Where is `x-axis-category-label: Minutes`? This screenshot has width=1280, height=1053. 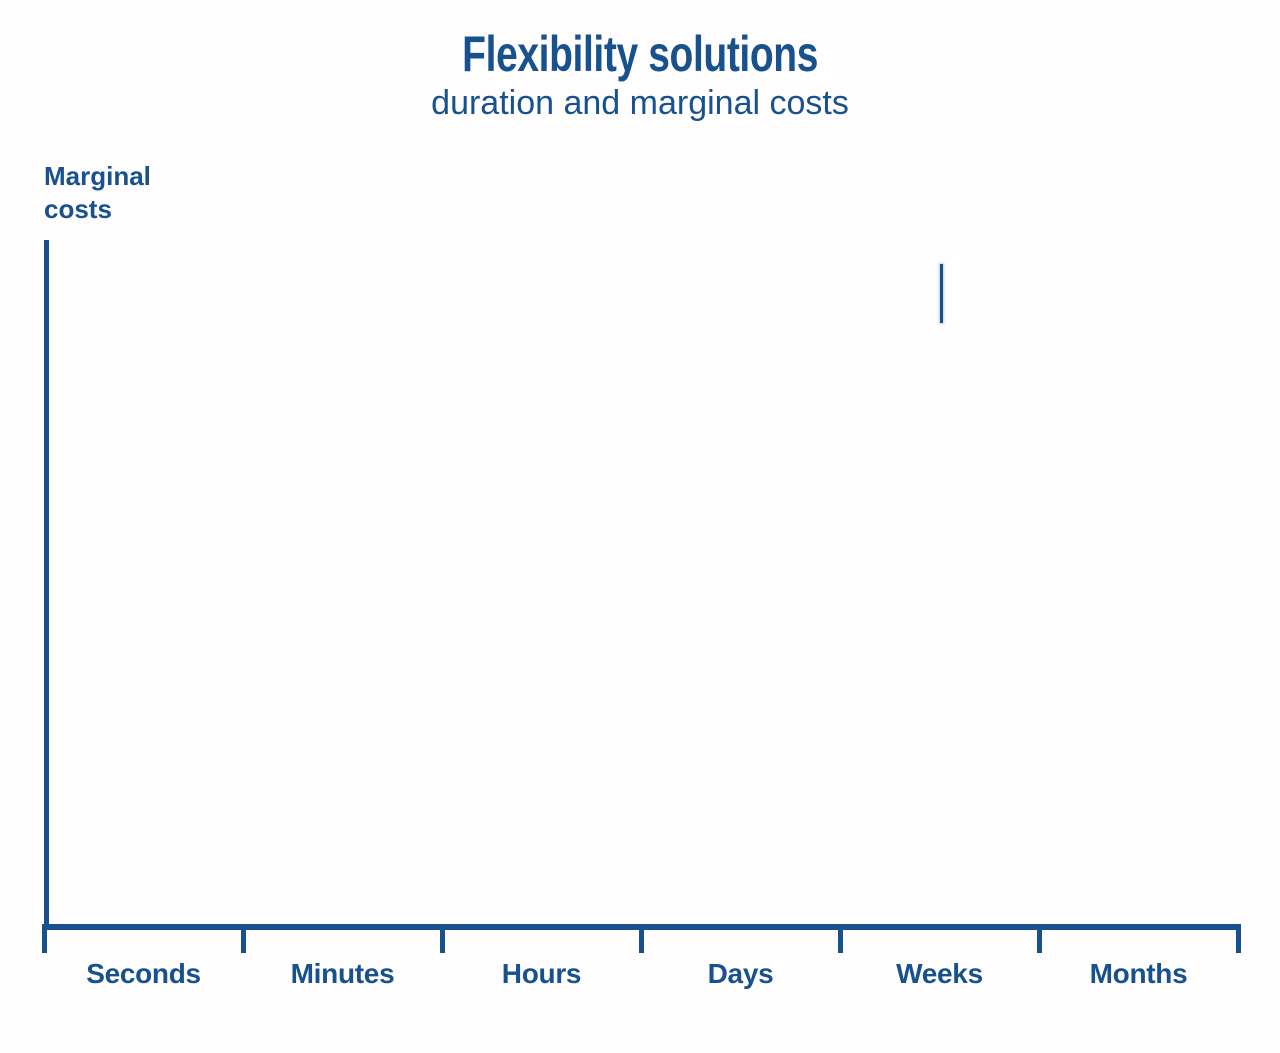
x-axis-category-label: Minutes is located at coordinates (342, 973).